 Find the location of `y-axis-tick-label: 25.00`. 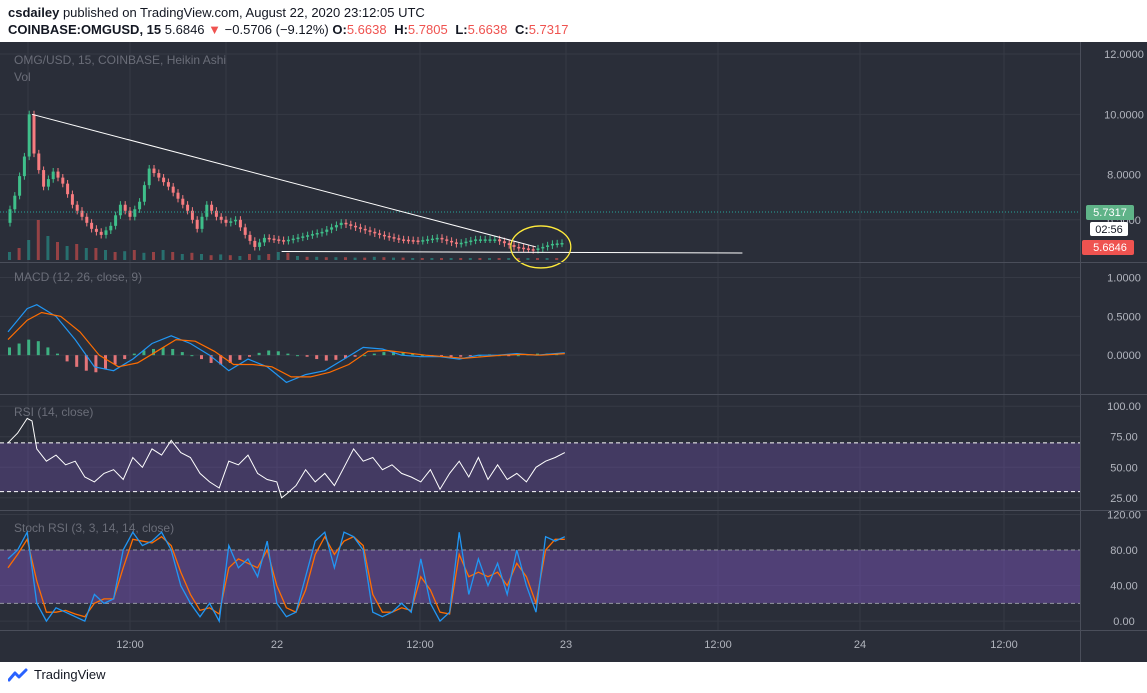

y-axis-tick-label: 25.00 is located at coordinates (1124, 499).